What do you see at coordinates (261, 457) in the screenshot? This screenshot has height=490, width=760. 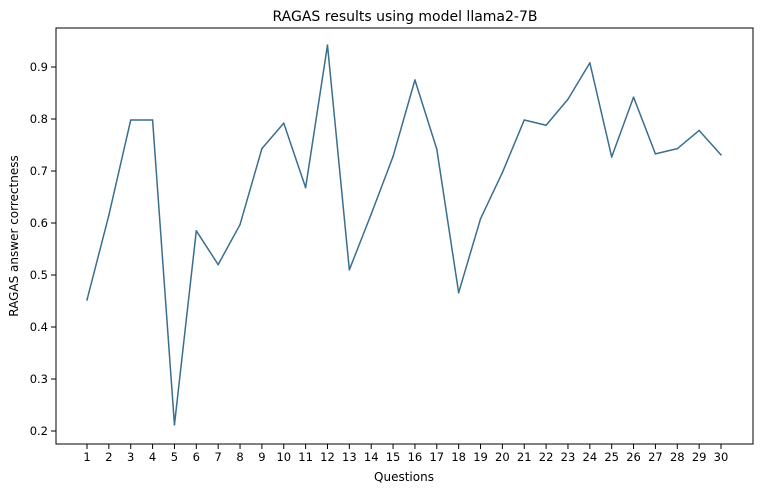 I see `x-tick-label: 9` at bounding box center [261, 457].